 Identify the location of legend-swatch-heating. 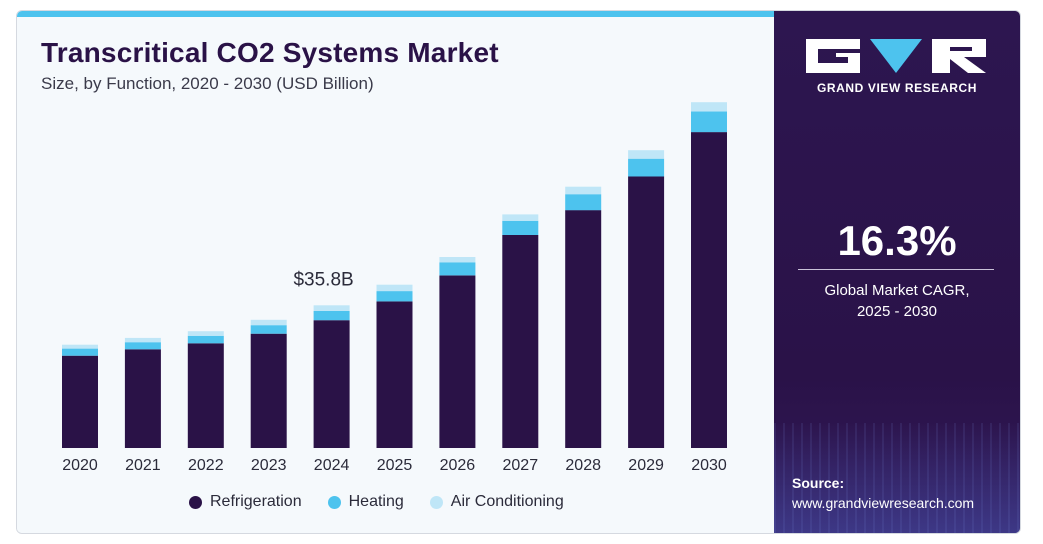
(334, 502).